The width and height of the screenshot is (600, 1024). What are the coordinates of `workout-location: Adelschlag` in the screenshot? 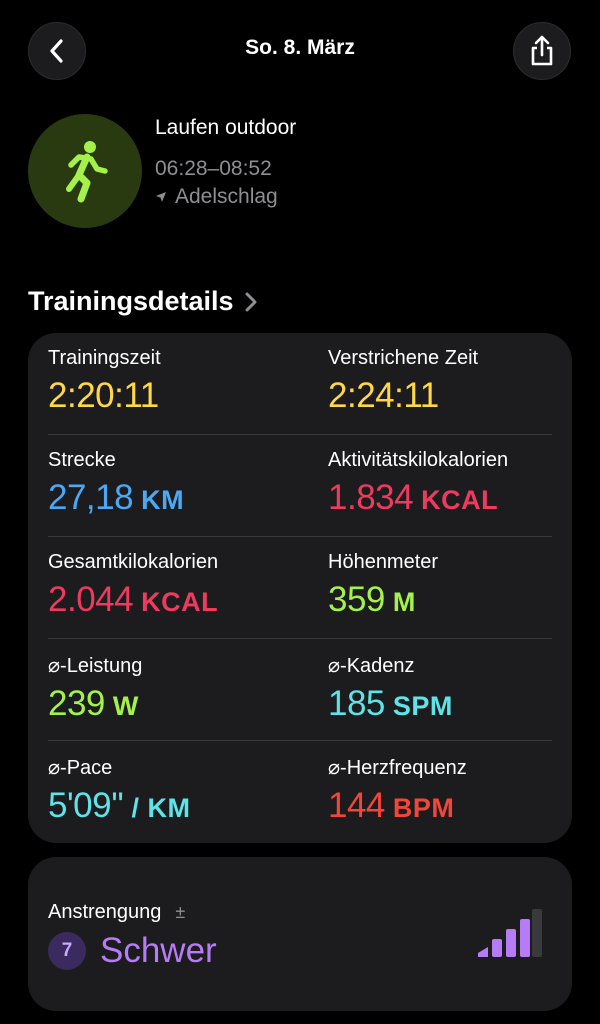 It's located at (216, 197).